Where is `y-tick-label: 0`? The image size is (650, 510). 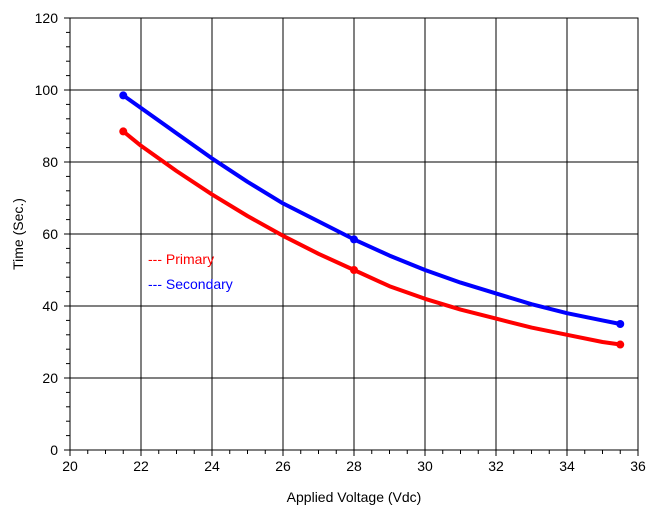 y-tick-label: 0 is located at coordinates (54, 450).